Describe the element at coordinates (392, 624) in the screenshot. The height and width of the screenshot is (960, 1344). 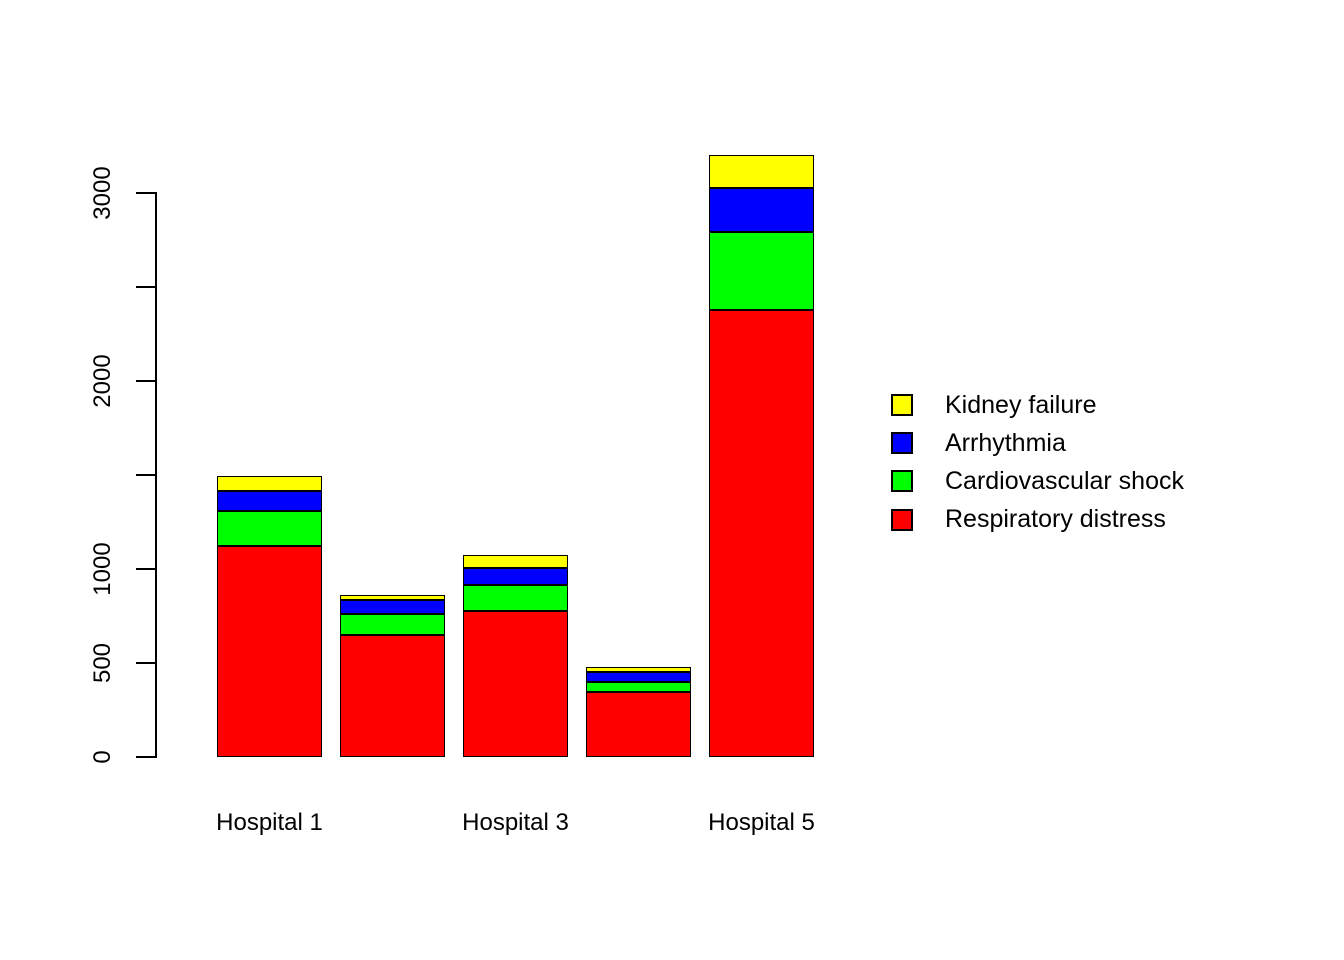
I see `bar-hospital-2-segment-cardiovascular-shock` at that location.